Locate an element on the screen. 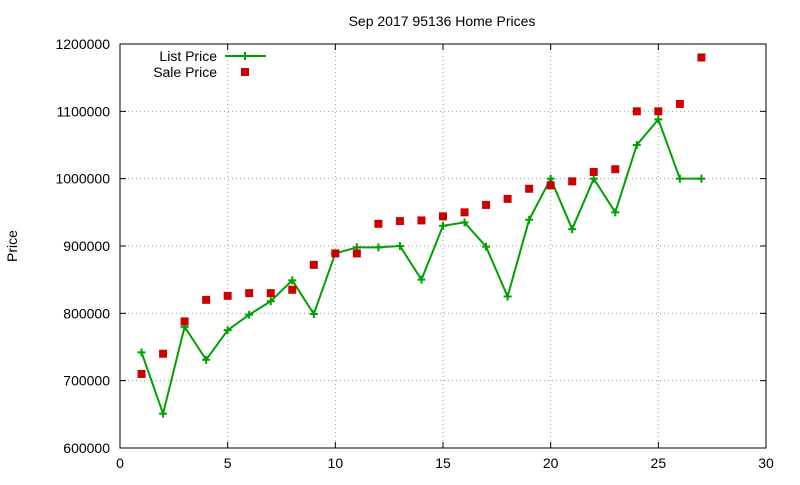 This screenshot has height=485, width=800. x-tick-label: 5 is located at coordinates (228, 463).